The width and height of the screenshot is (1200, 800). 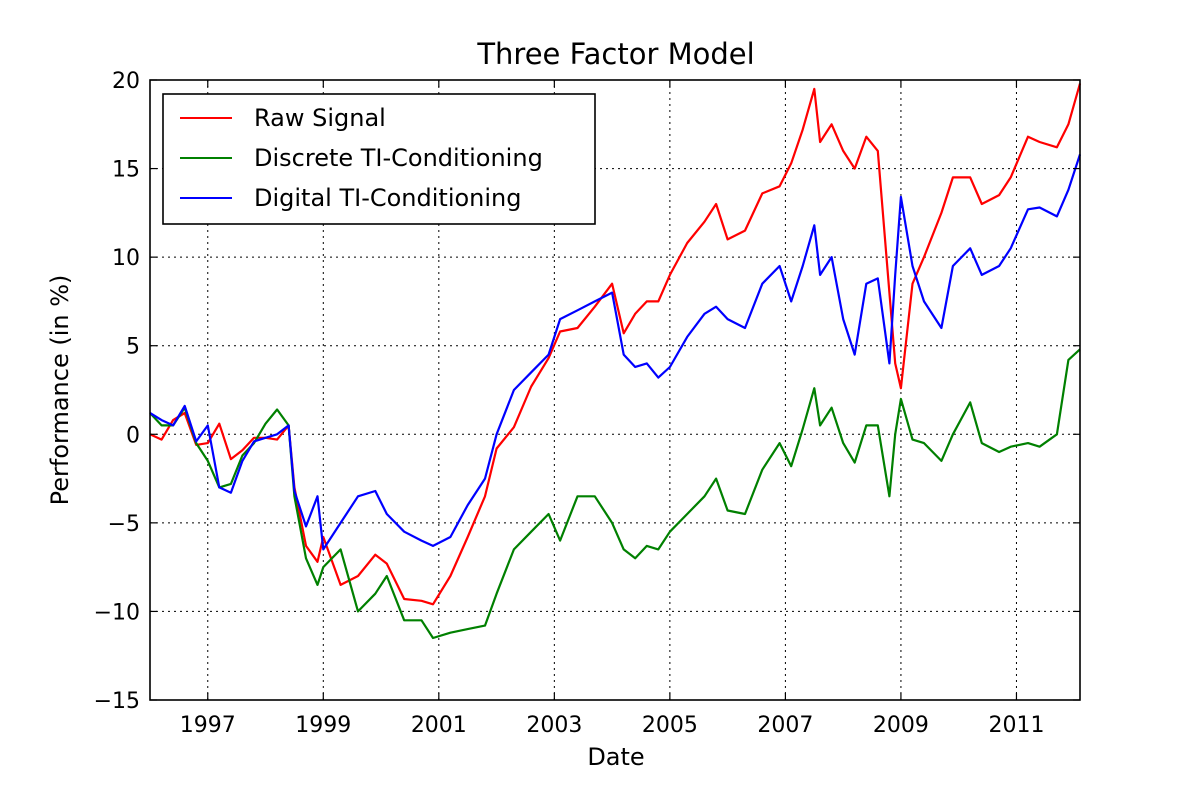 I want to click on y-tick-label--15: −15, so click(x=117, y=701).